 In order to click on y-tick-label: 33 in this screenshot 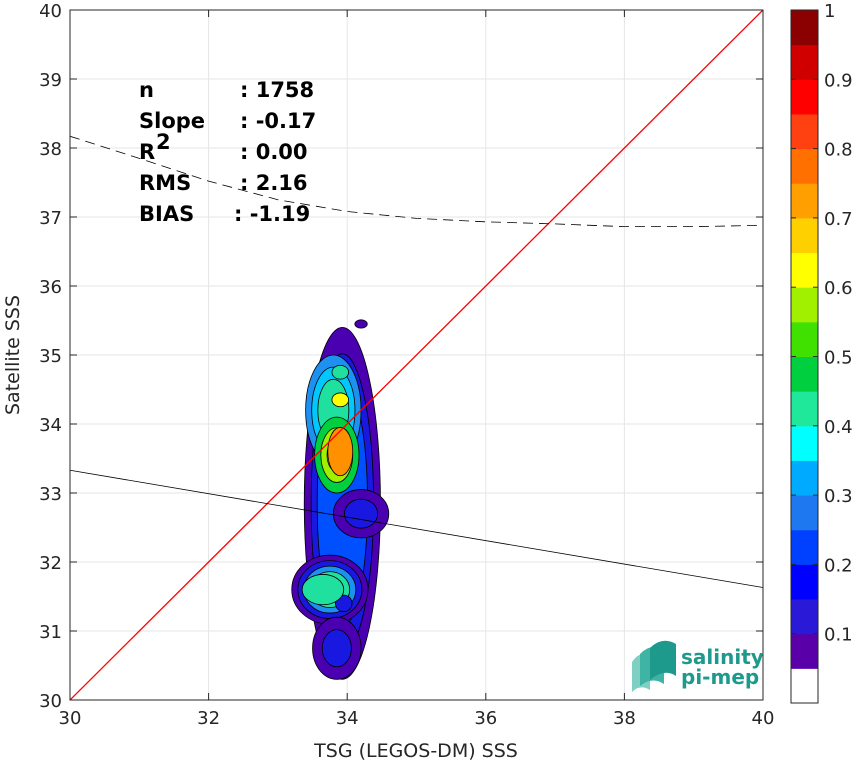, I will do `click(50, 494)`.